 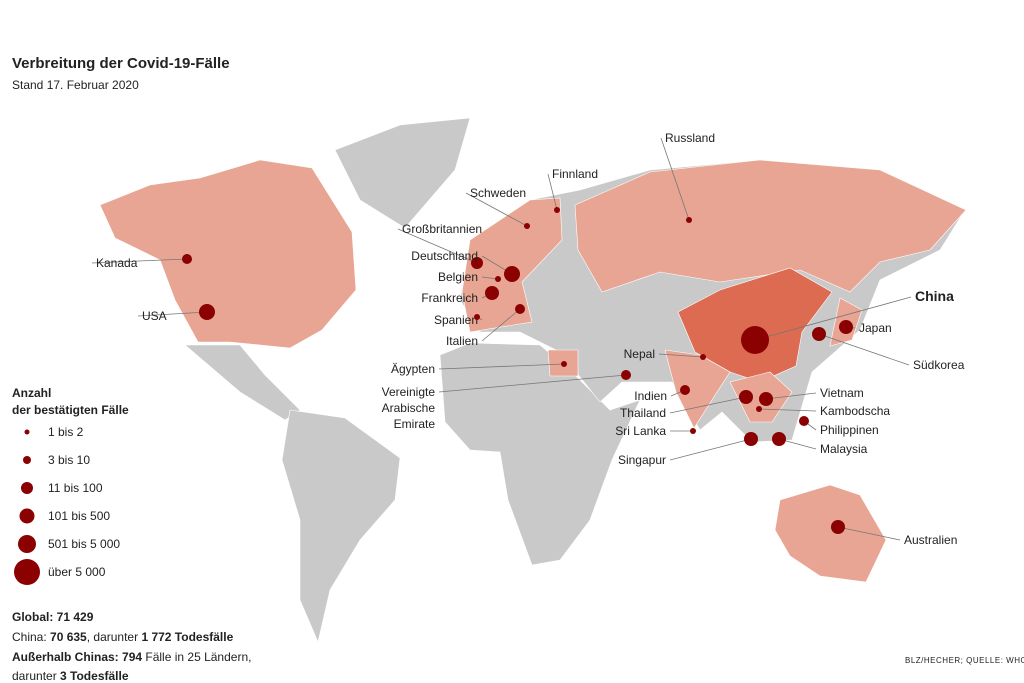 What do you see at coordinates (964, 660) in the screenshot?
I see `source: BLZ/HECHER; QUELLE: WHO` at bounding box center [964, 660].